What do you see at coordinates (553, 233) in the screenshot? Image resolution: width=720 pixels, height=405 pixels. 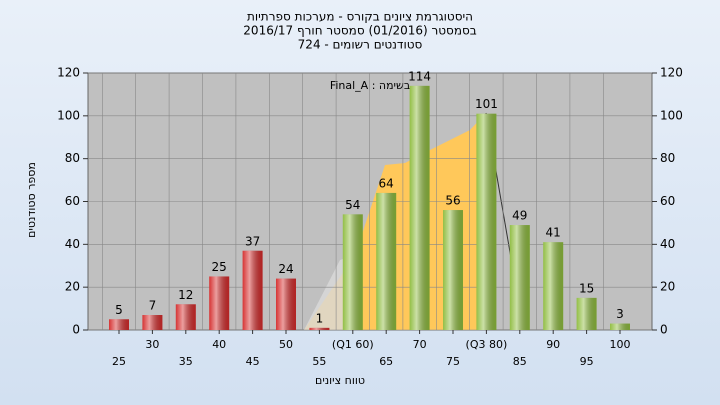 I see `value-label: 41` at bounding box center [553, 233].